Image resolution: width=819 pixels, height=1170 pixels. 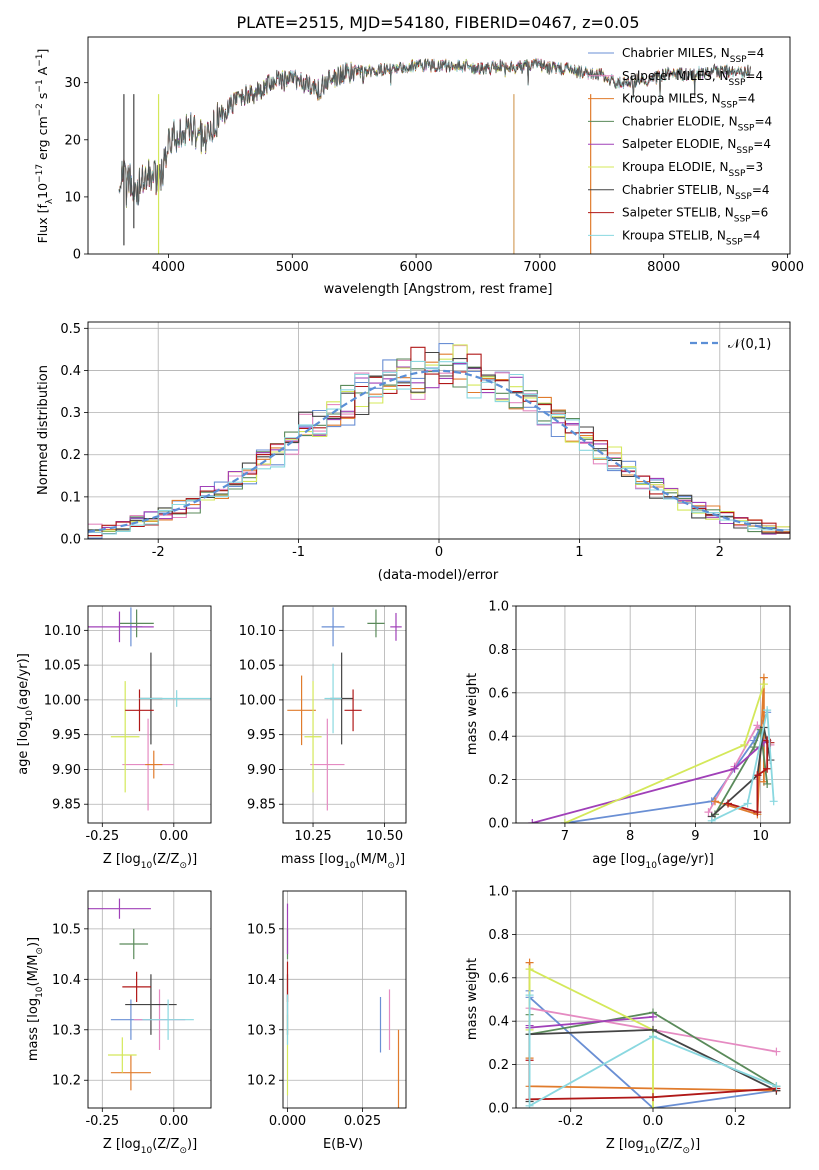 What do you see at coordinates (261, 770) in the screenshot?
I see `y-tick-label: 9.90` at bounding box center [261, 770].